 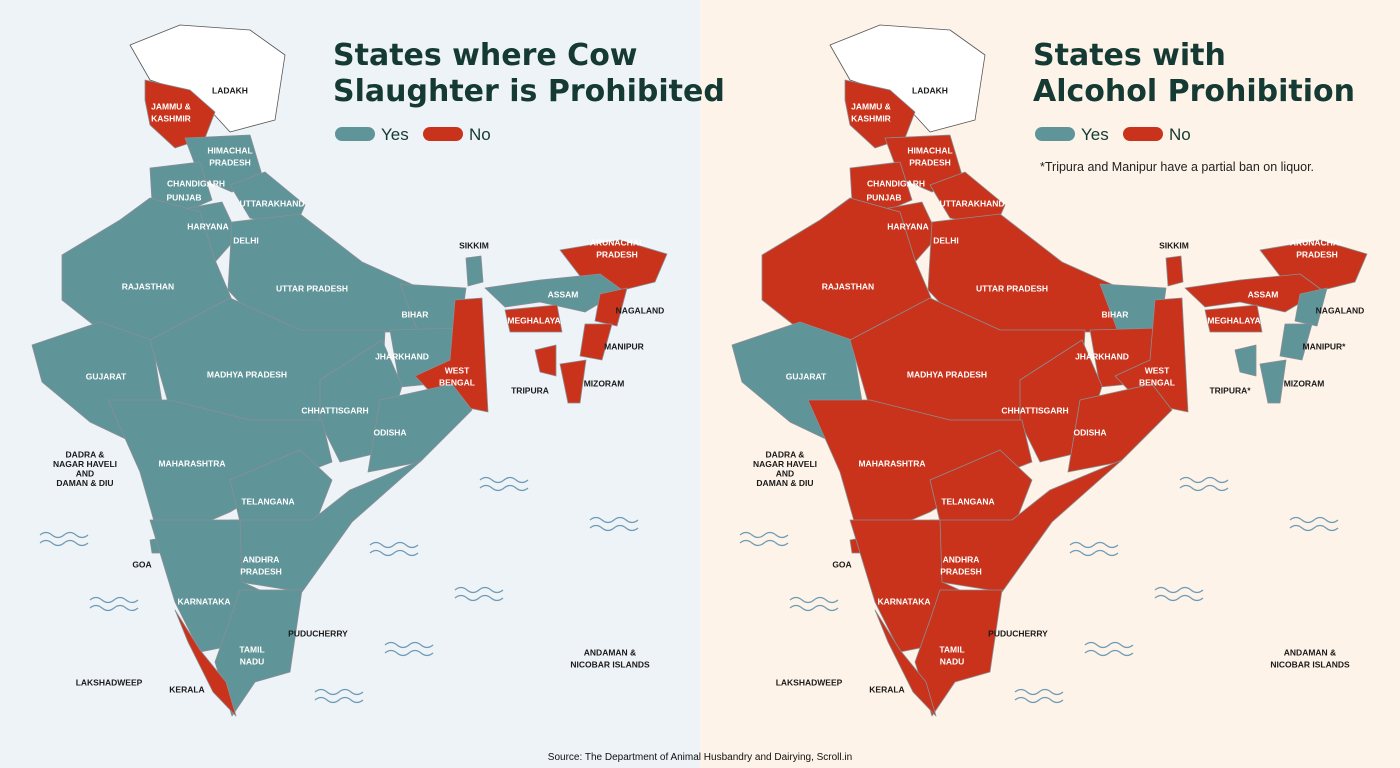 I want to click on state-label: KASHMIR, so click(x=171, y=118).